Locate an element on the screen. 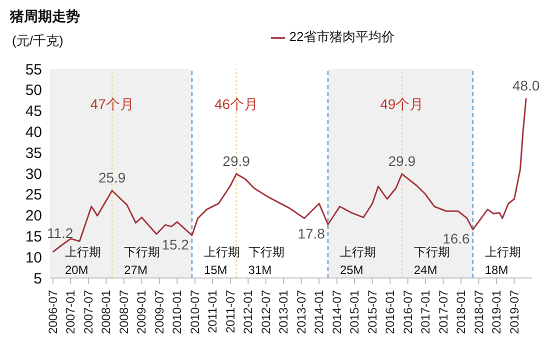 This screenshot has width=550, height=348. legend-label: 22省市猪肉平均价 is located at coordinates (342, 36).